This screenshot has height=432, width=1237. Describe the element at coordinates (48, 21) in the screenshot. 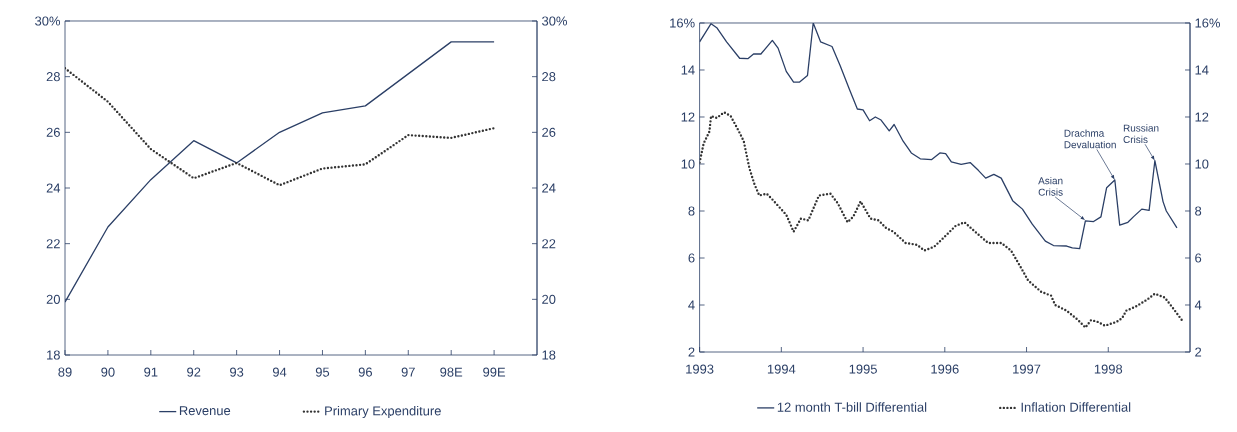

I see `y-tick-label: 30%` at that location.